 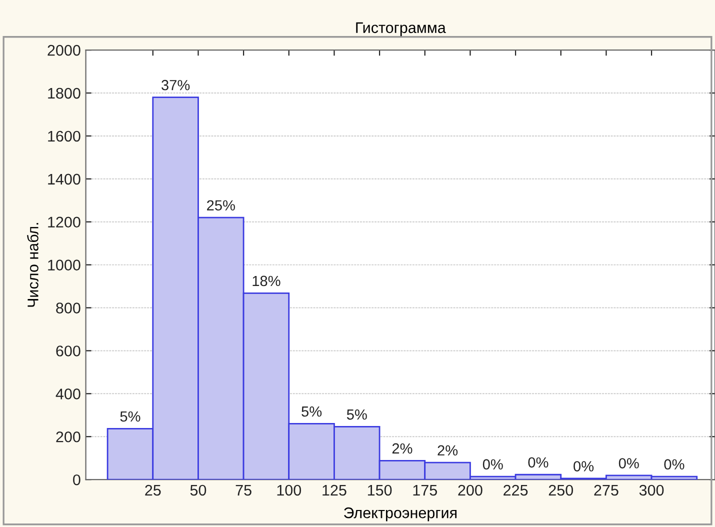 What do you see at coordinates (68, 308) in the screenshot?
I see `y-tick-label: 800` at bounding box center [68, 308].